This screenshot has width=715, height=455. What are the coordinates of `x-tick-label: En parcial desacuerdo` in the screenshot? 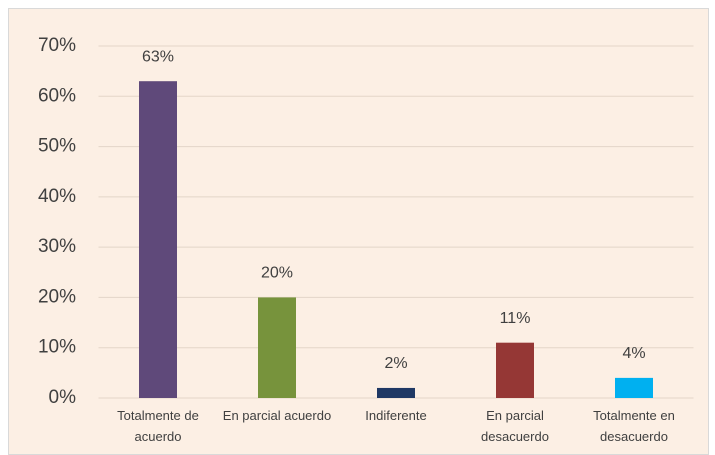 It's located at (515, 426).